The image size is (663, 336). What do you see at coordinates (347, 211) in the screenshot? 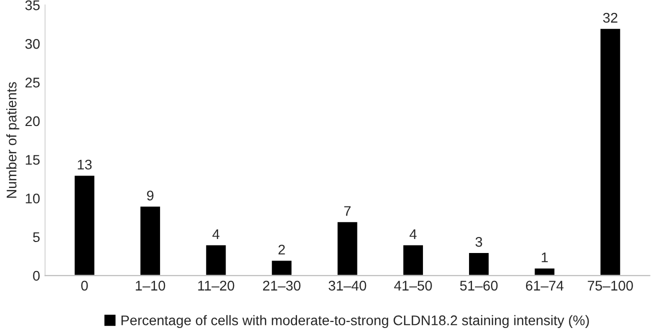
I see `data-label: 7` at bounding box center [347, 211].